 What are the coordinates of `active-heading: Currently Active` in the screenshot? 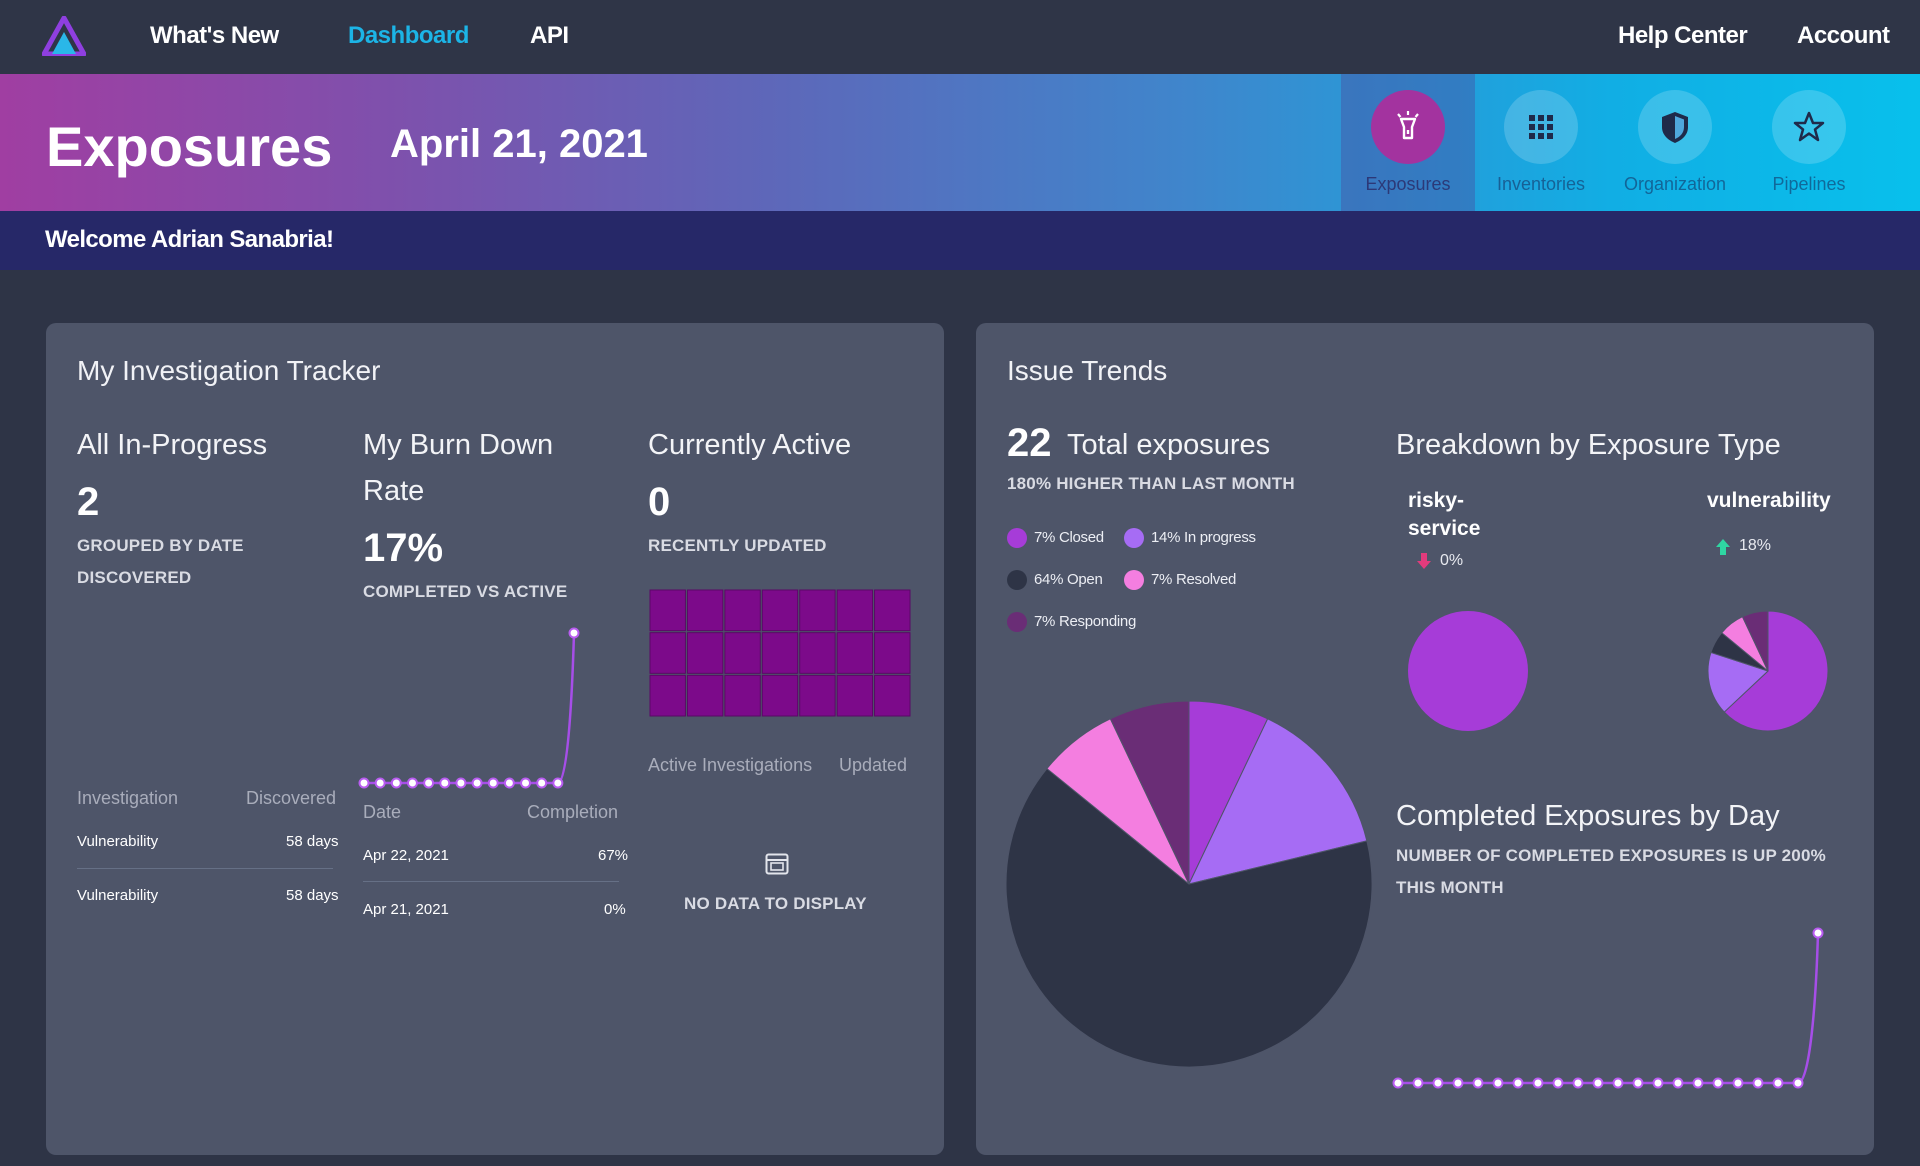 It's located at (750, 445).